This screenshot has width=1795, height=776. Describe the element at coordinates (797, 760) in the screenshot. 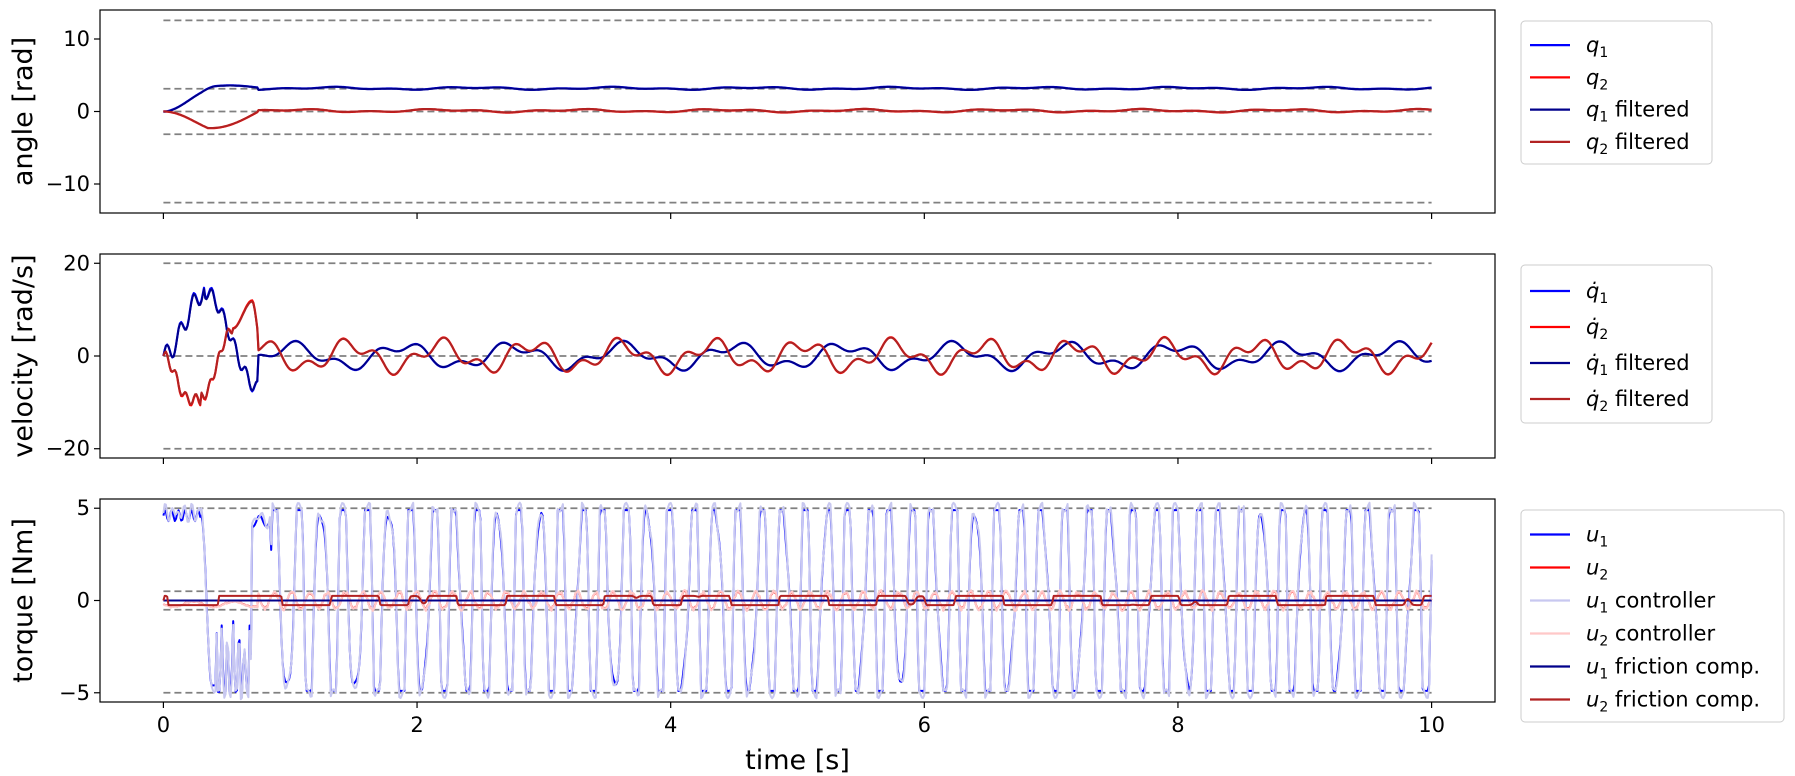

I see `x-axis-label: time [s]` at that location.